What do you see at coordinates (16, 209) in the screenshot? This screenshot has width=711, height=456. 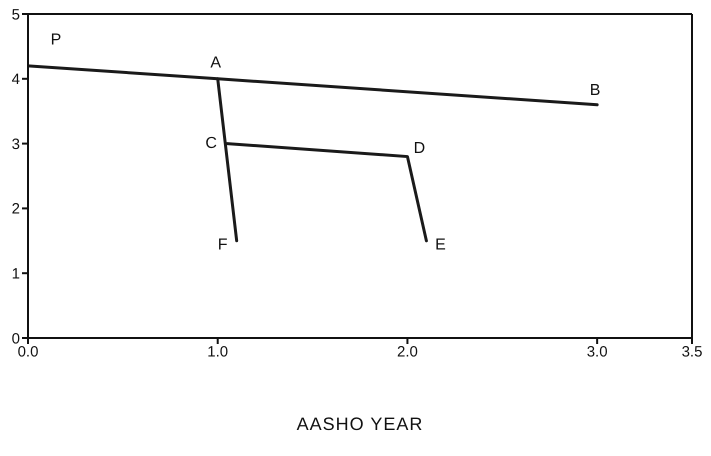 I see `y-tick-label: 2` at bounding box center [16, 209].